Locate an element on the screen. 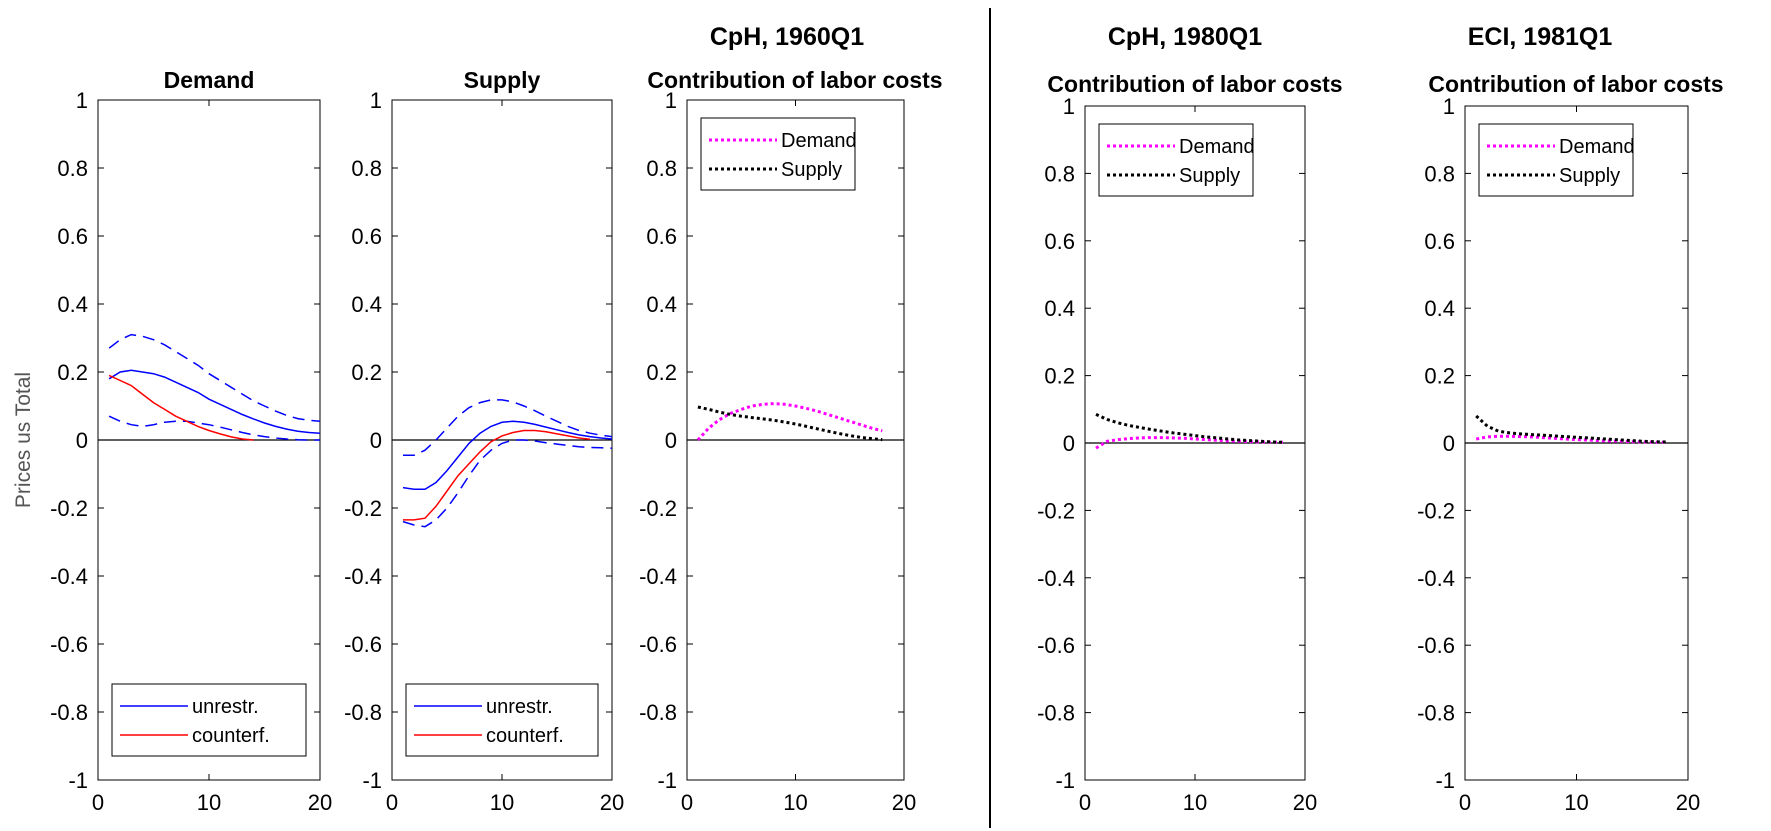  legend-label: Demand is located at coordinates (1217, 147).